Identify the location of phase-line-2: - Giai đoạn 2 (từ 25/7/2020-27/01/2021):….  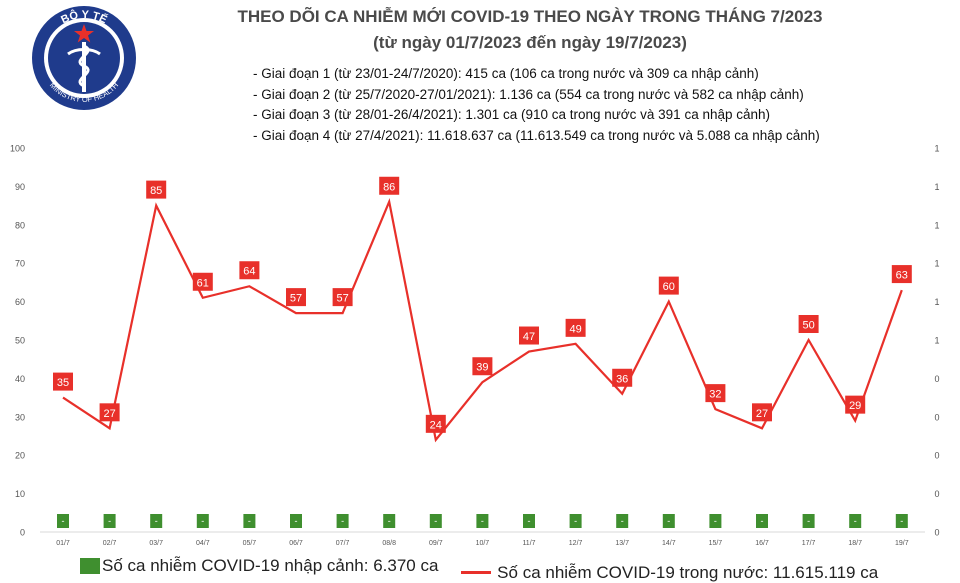
(528, 94).